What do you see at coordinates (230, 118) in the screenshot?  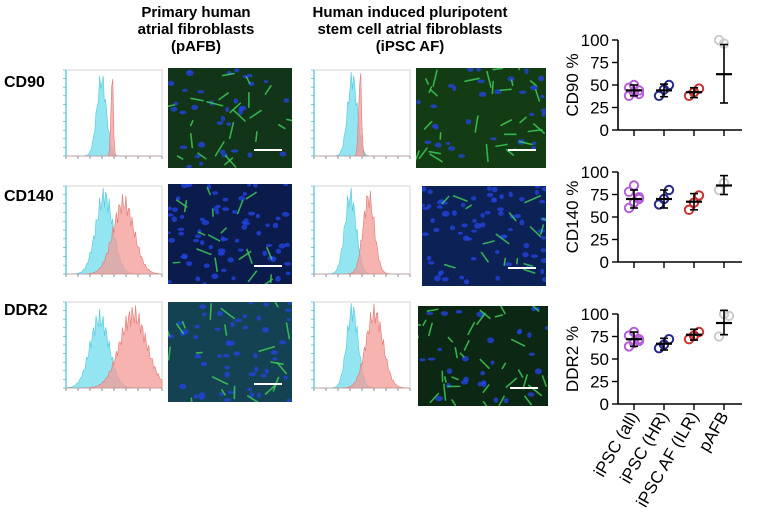 I see `micrograph-pafb-cd90` at bounding box center [230, 118].